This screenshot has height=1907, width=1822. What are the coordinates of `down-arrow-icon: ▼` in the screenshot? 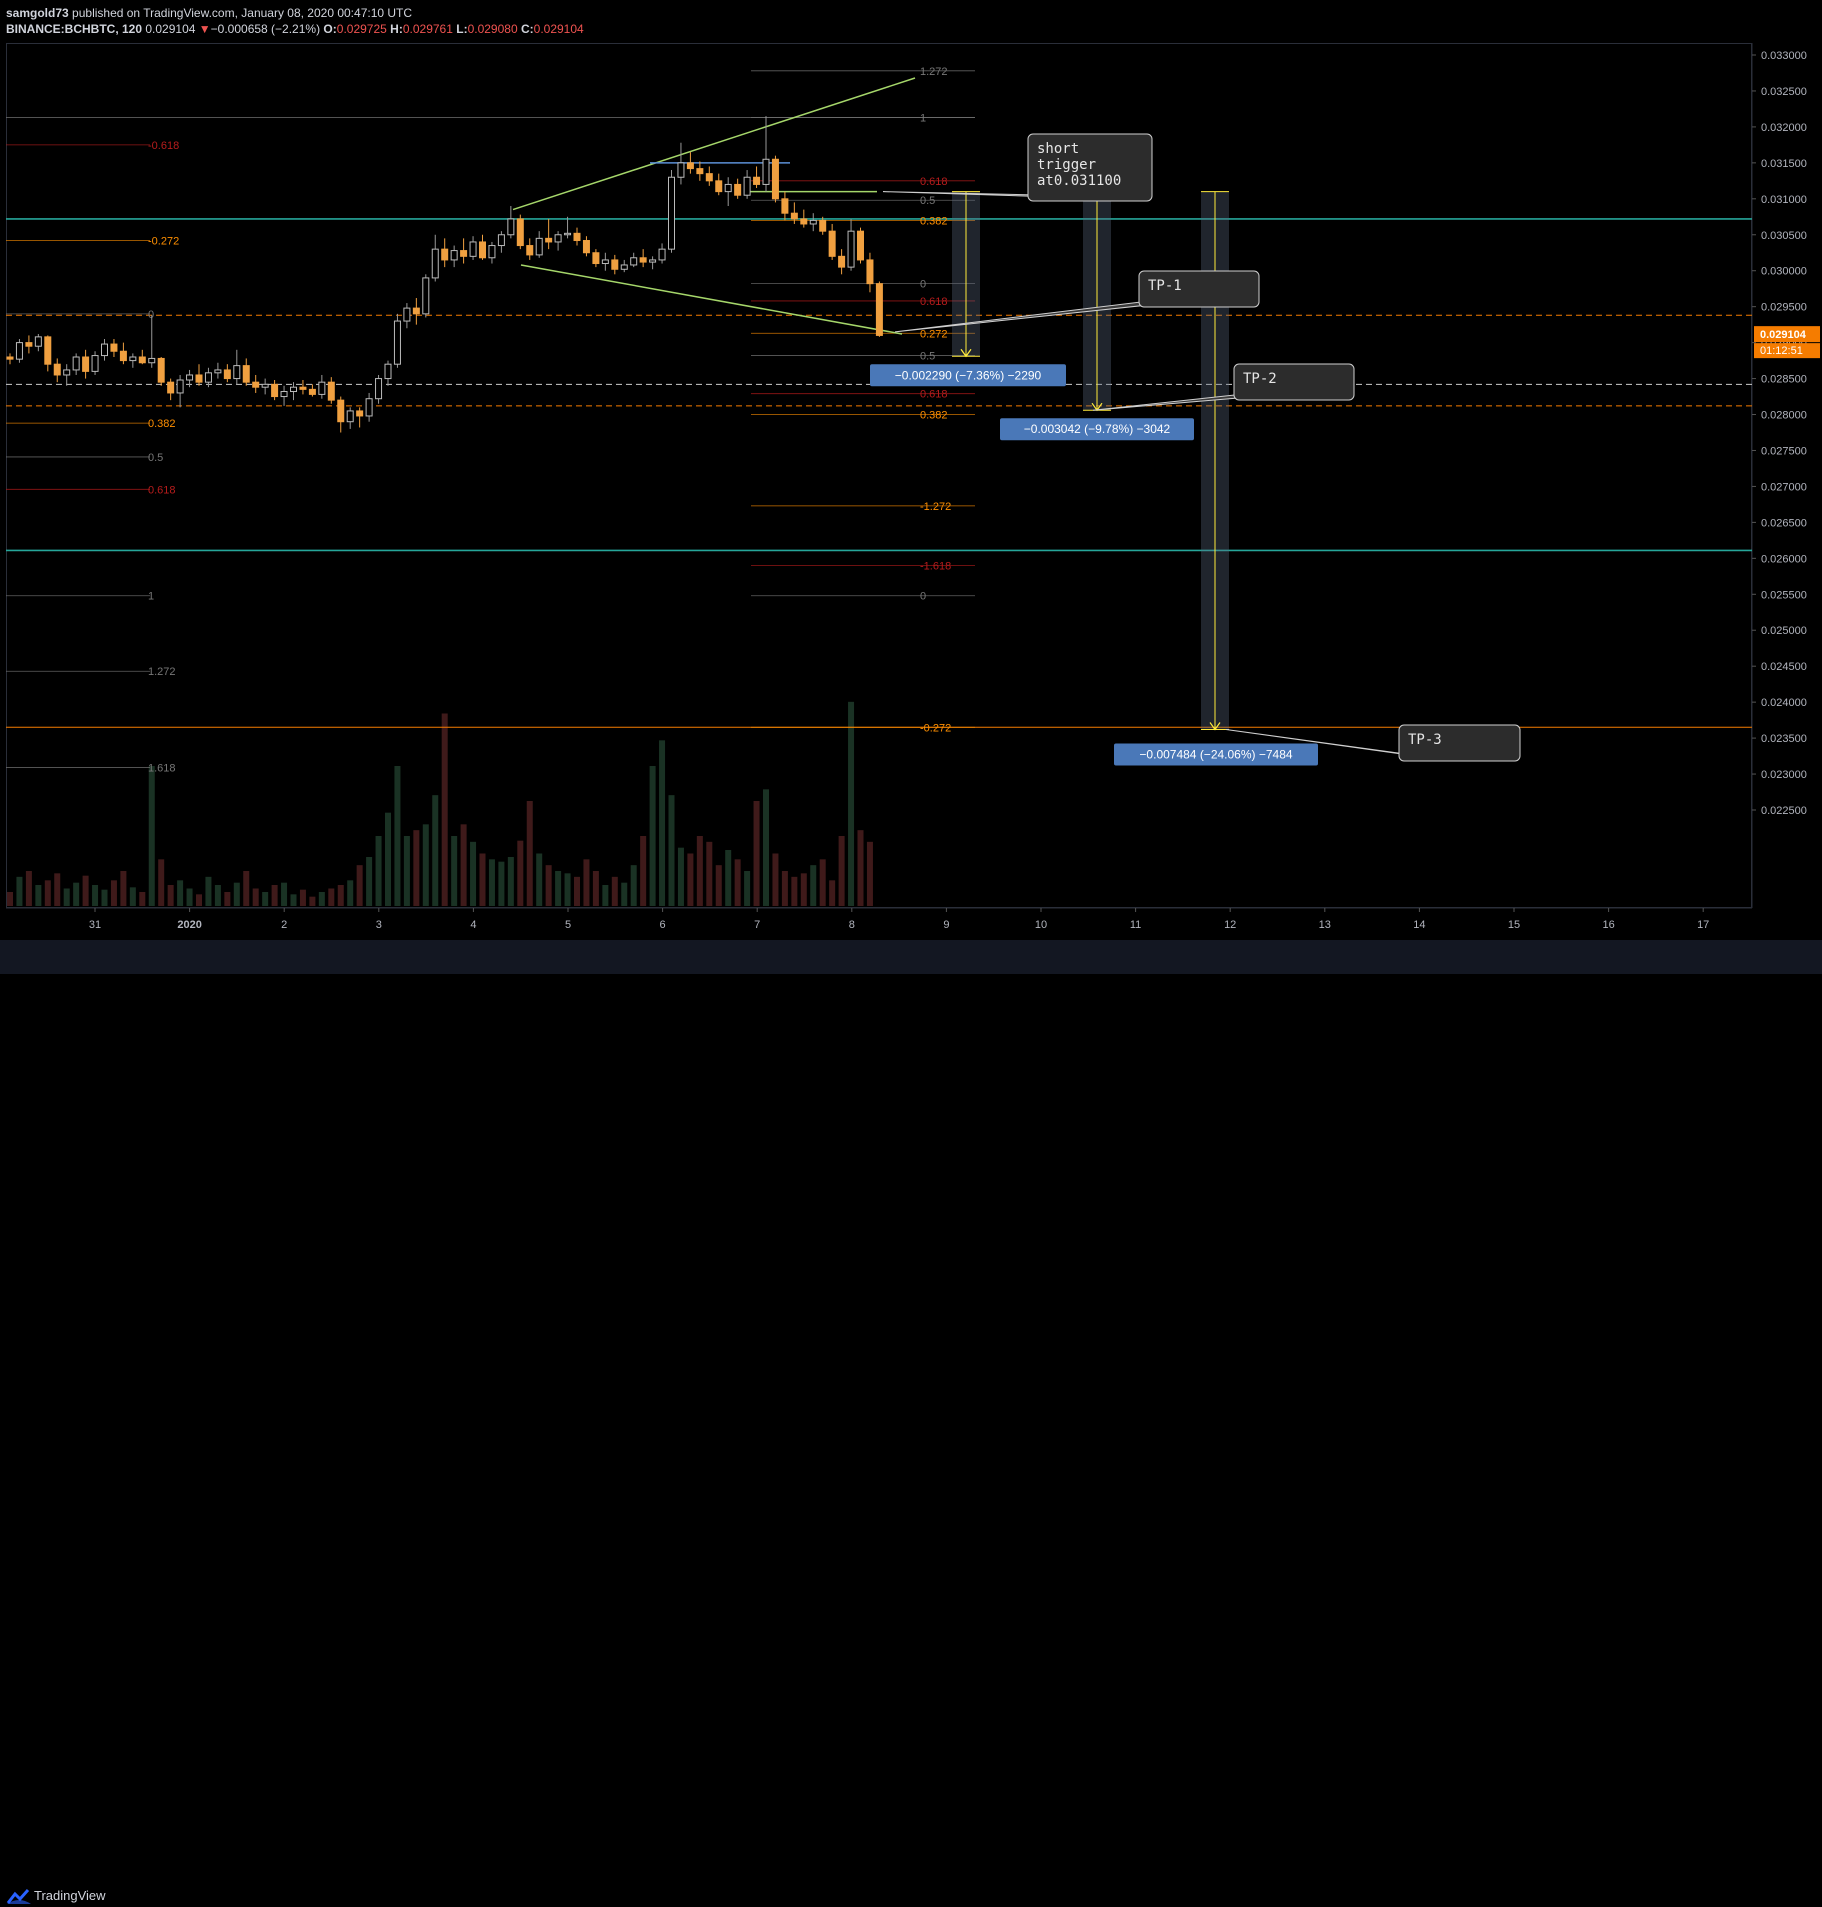 It's located at (204, 29).